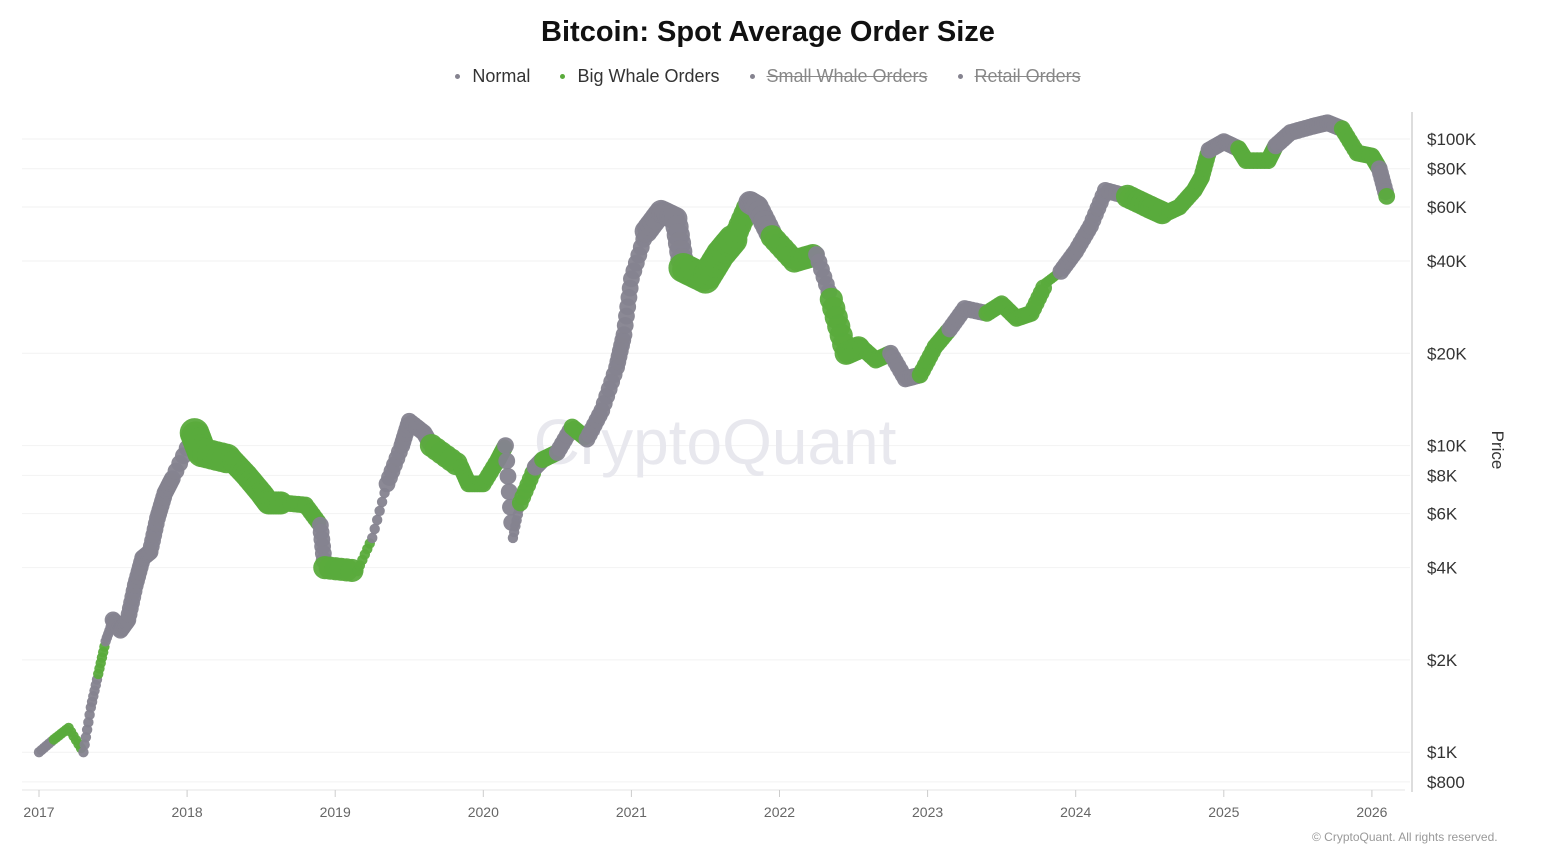 The width and height of the screenshot is (1552, 844). What do you see at coordinates (1442, 660) in the screenshot?
I see `y-tick-label: $2K` at bounding box center [1442, 660].